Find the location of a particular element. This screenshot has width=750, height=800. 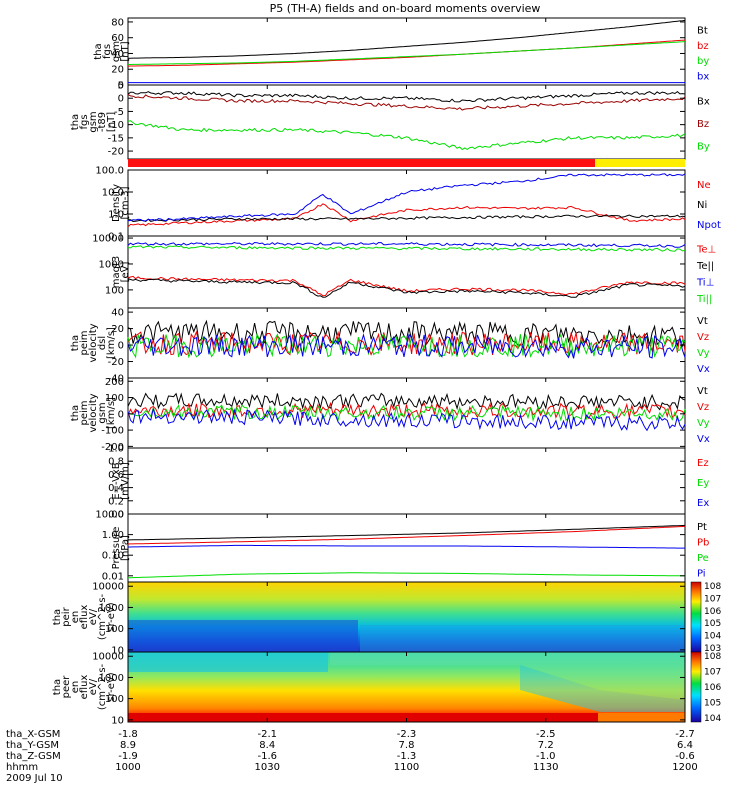

ylabel-fgs_mag: gsm is located at coordinates (116, 51).